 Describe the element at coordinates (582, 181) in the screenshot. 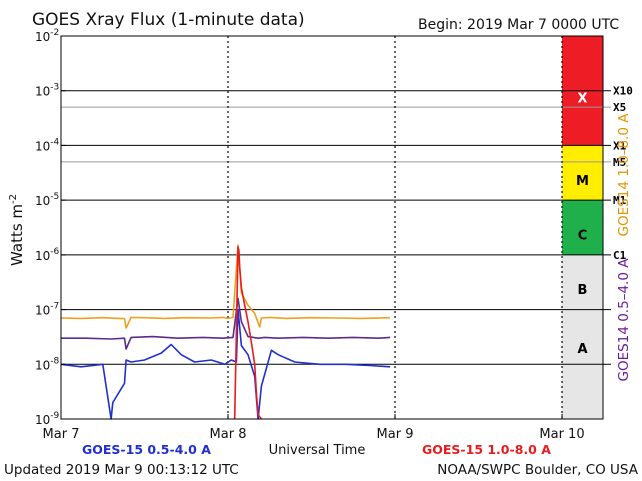

I see `class-label-m: M` at that location.